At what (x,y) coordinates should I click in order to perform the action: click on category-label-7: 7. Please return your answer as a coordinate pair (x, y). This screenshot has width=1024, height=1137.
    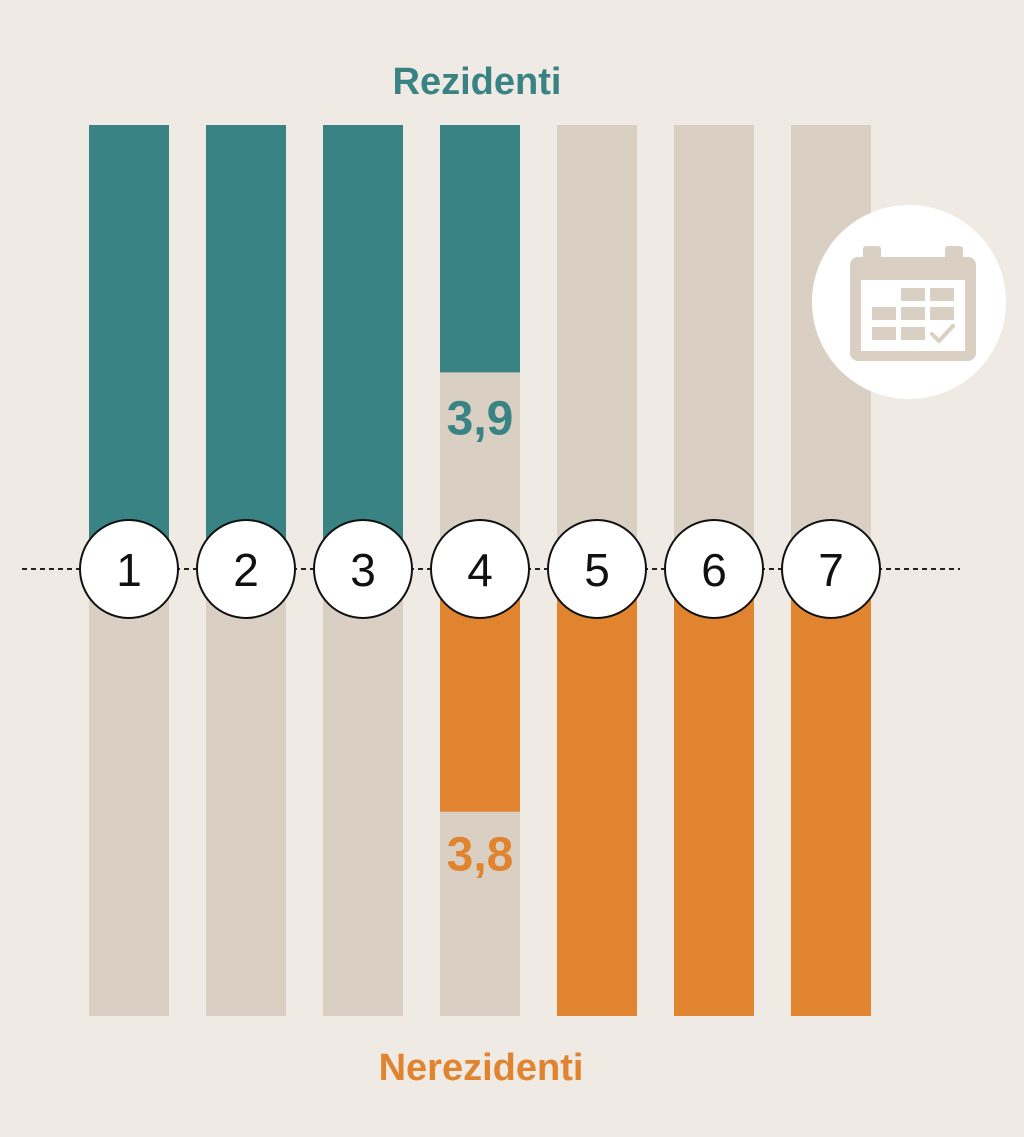
    Looking at the image, I should click on (831, 570).